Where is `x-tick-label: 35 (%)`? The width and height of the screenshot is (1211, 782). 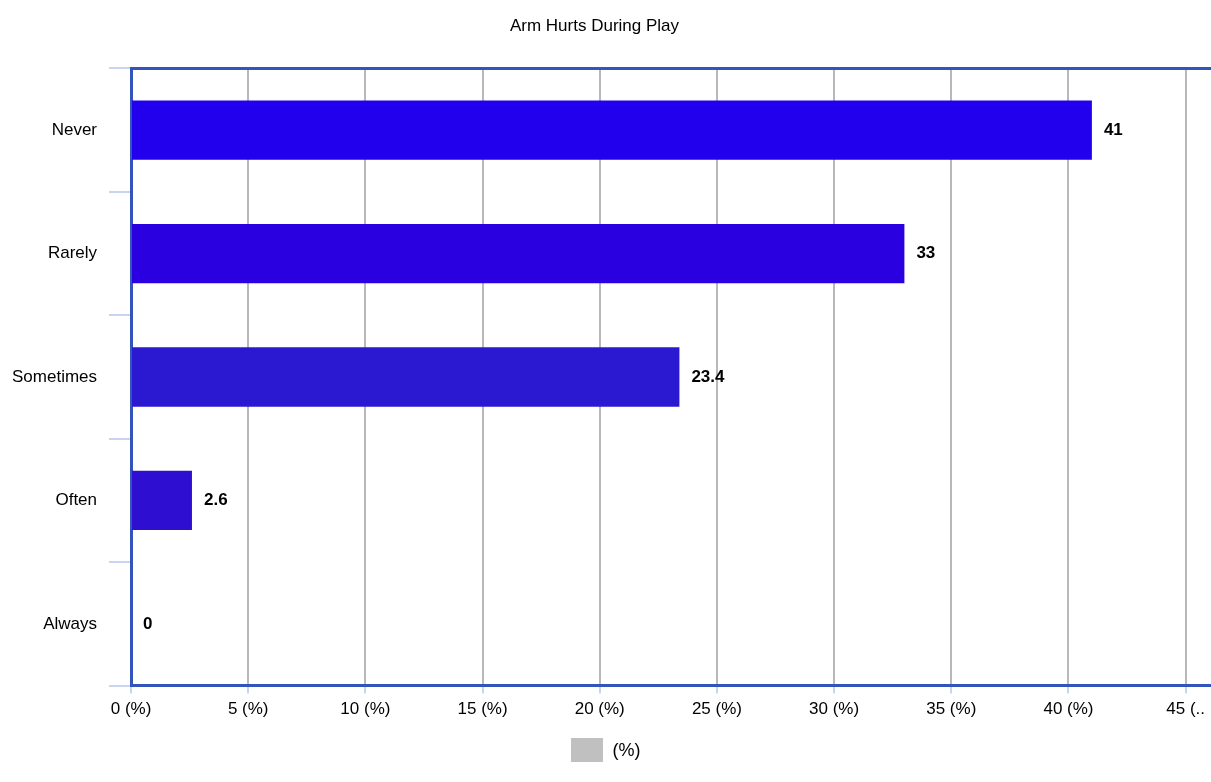 x-tick-label: 35 (%) is located at coordinates (951, 709).